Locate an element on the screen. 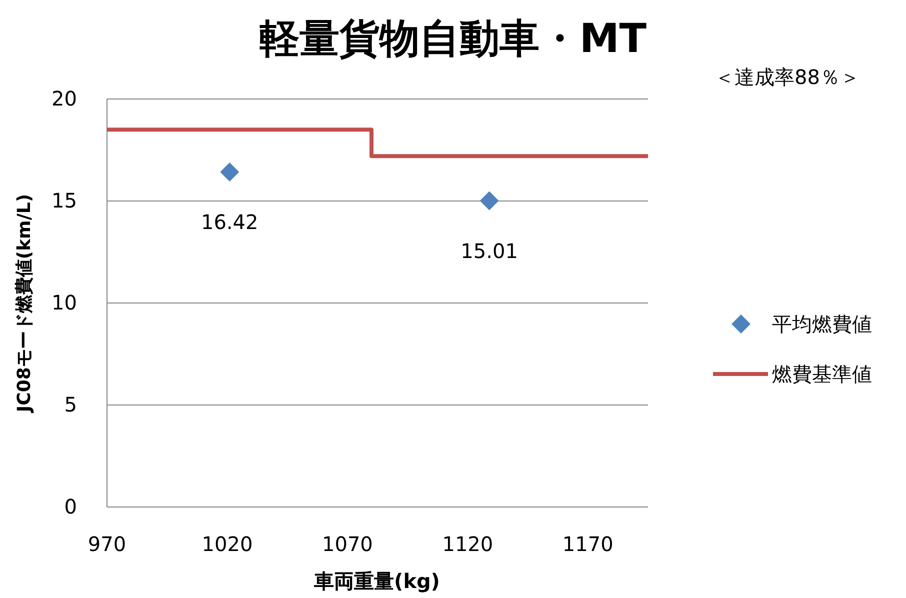 Image resolution: width=906 pixels, height=598 pixels. y-tick-label: 20 is located at coordinates (64, 98).